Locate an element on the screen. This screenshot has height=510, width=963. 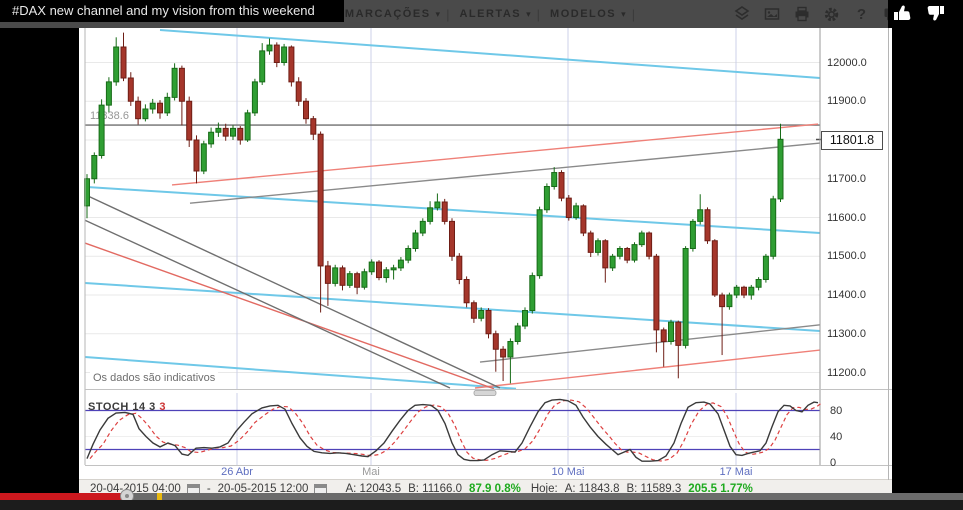
splitter-handle is located at coordinates (485, 393).